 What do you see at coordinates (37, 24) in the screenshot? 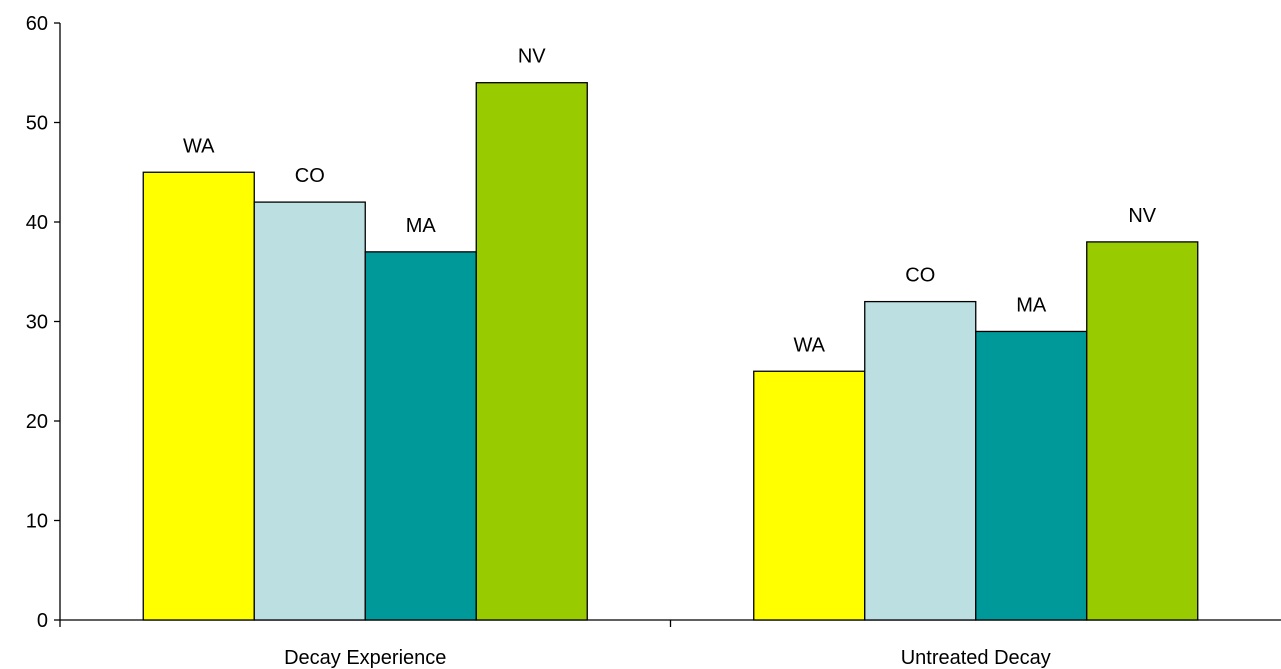
I see `y-tick-label: 60` at bounding box center [37, 24].